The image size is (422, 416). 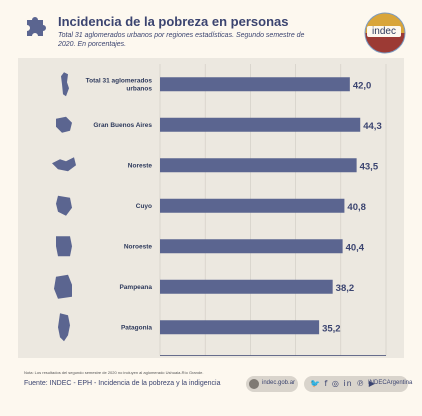 I want to click on data-label: 35,2, so click(x=331, y=328).